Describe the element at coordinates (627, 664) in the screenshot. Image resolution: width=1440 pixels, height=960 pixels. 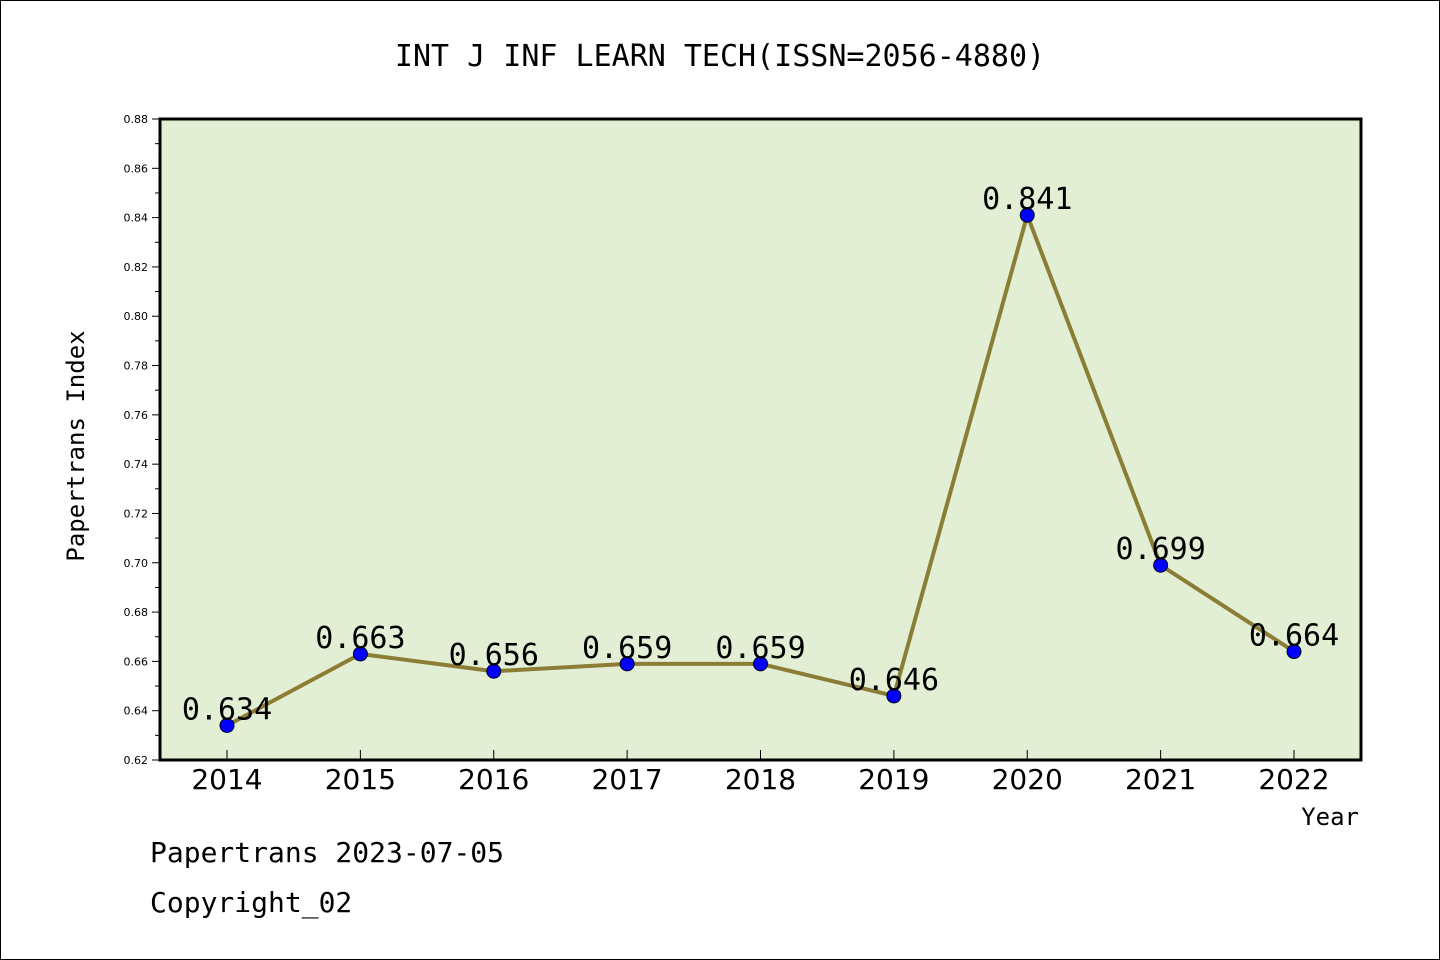
I see `data-point-2017` at that location.